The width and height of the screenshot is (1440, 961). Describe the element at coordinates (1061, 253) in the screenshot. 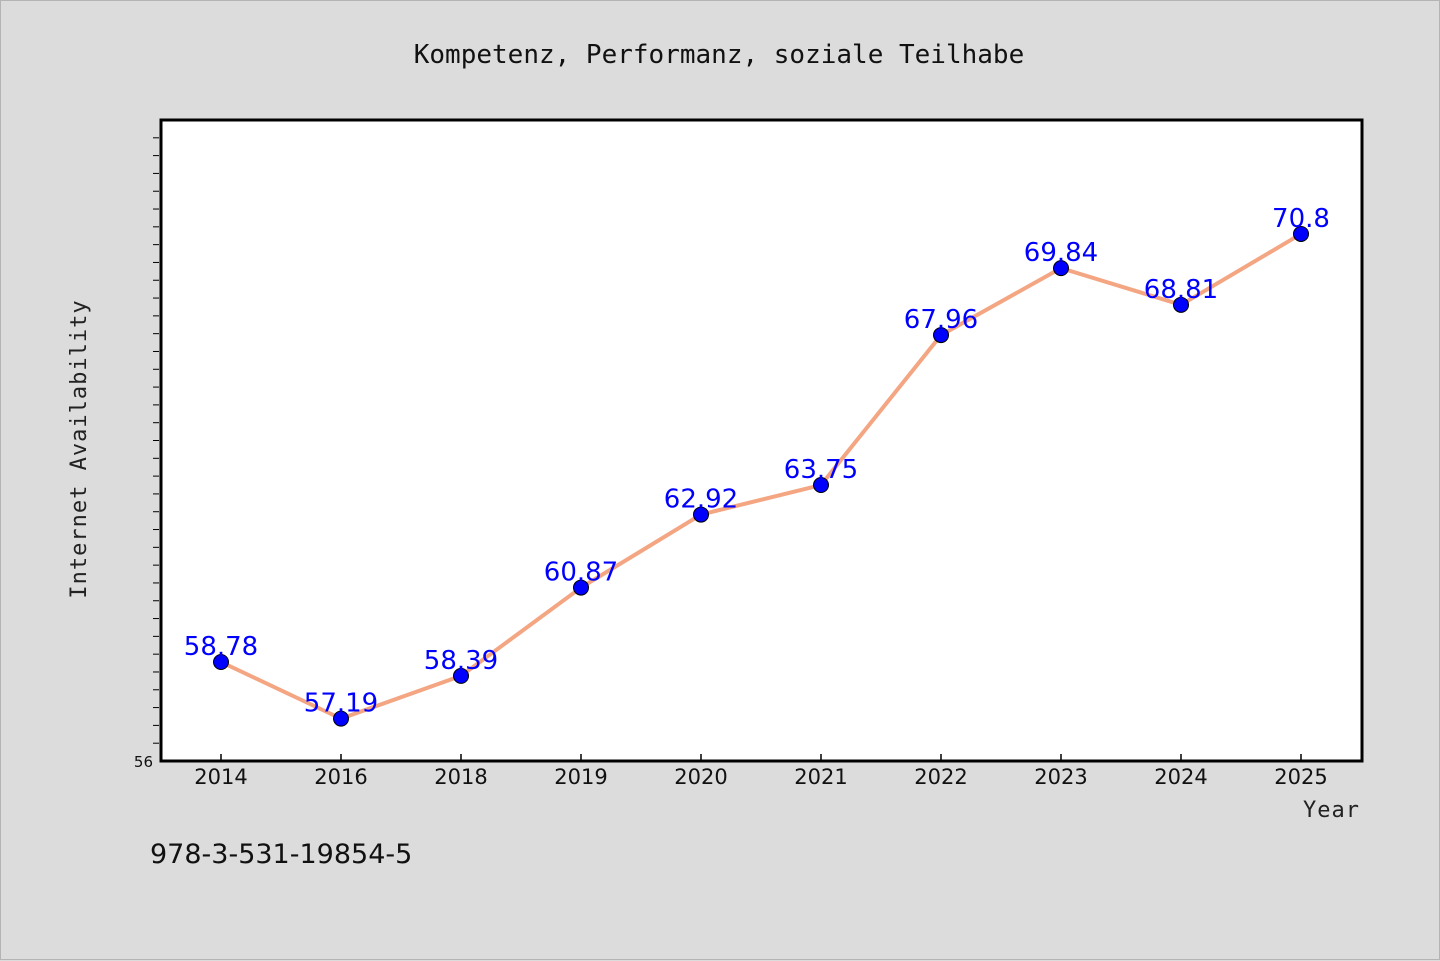

I see `data-label: 69.84` at that location.